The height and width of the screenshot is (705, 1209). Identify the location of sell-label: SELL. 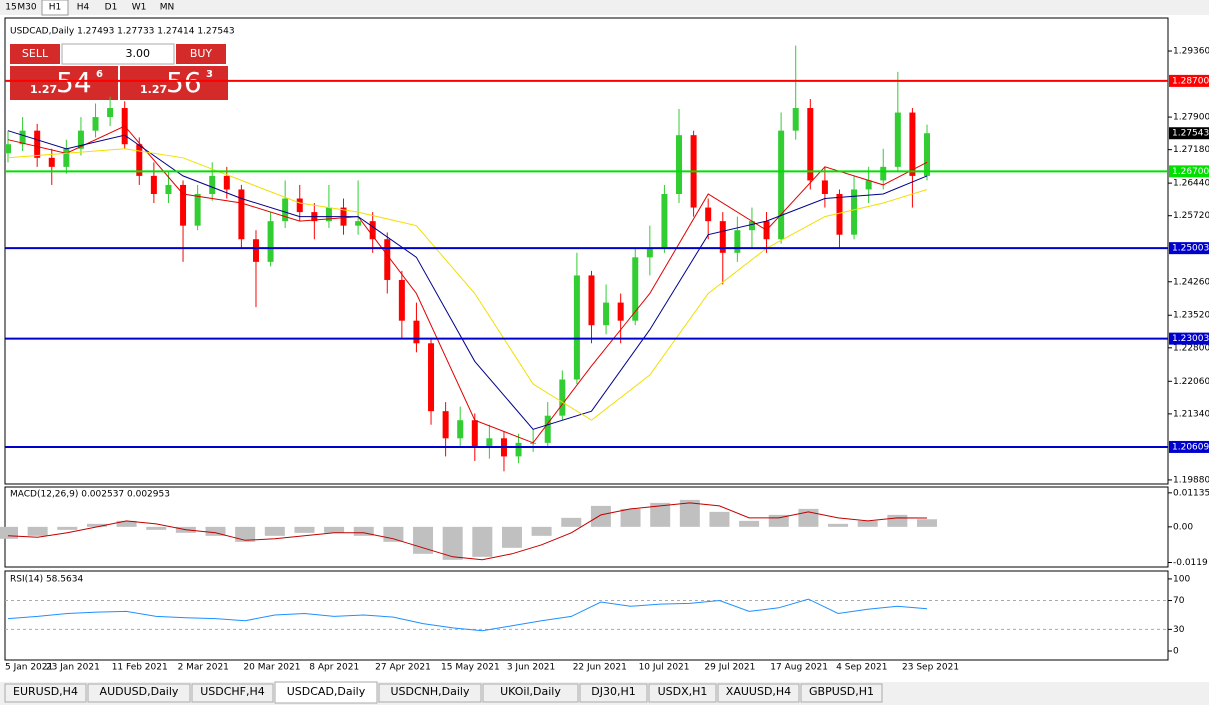
(35, 53).